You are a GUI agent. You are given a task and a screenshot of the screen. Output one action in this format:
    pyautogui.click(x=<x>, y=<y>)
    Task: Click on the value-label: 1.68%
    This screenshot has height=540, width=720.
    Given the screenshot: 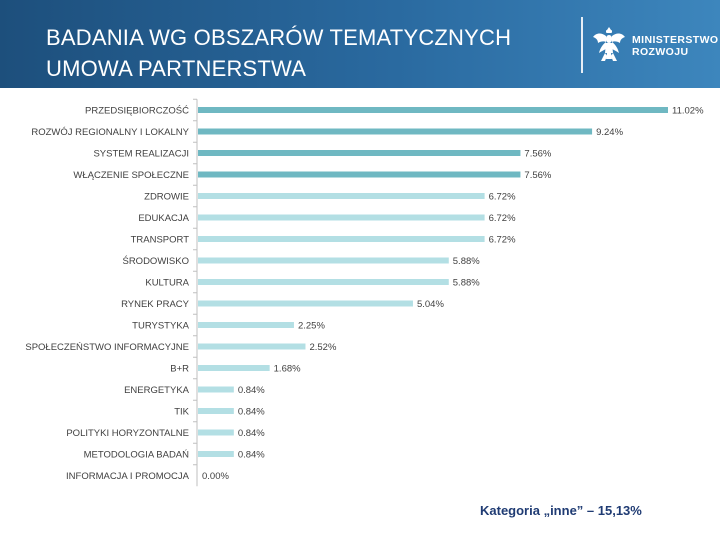 What is the action you would take?
    pyautogui.click(x=287, y=369)
    